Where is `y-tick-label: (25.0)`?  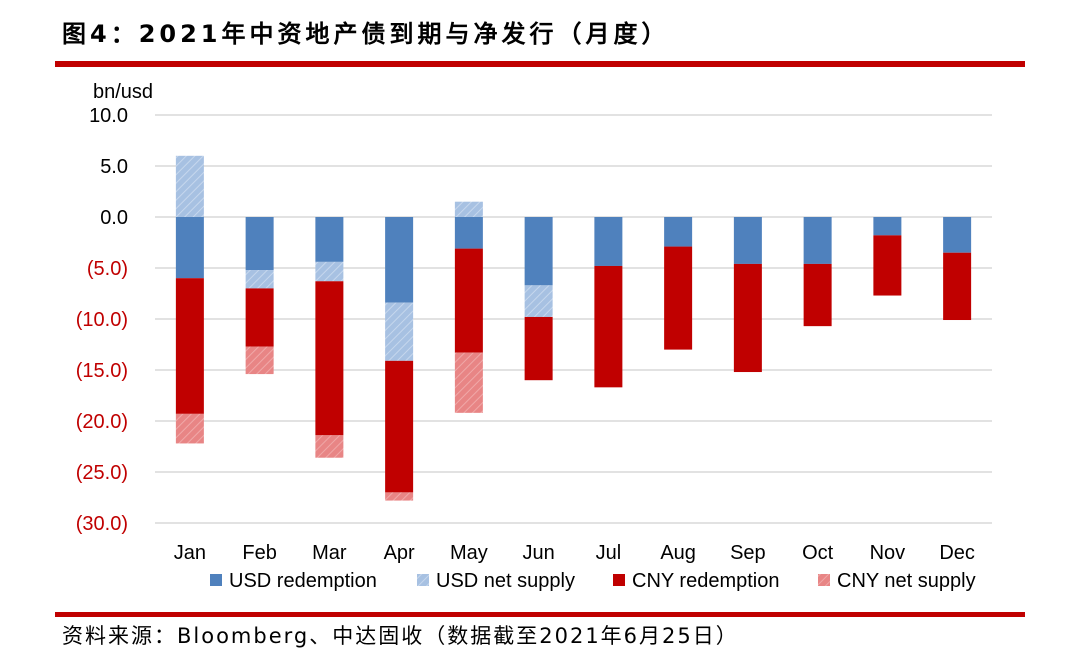
y-tick-label: (25.0) is located at coordinates (102, 473).